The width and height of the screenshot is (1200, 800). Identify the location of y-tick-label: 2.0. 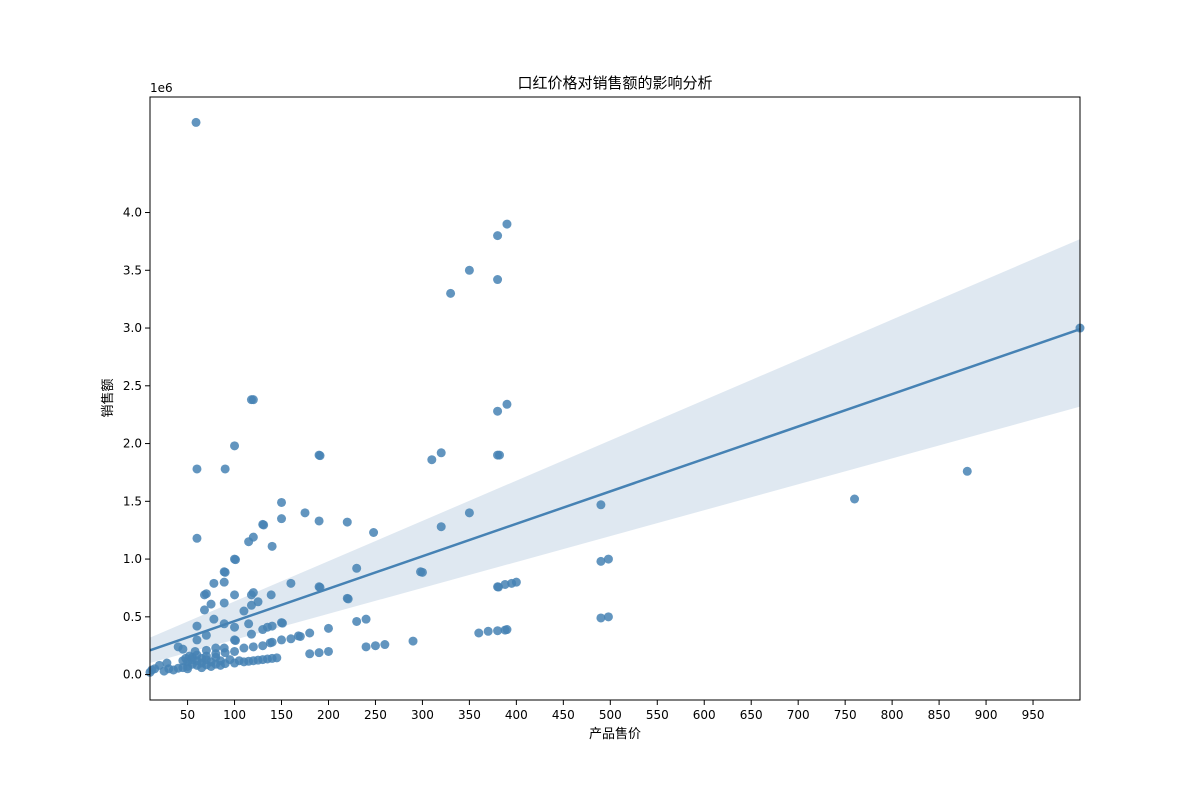
(132, 444).